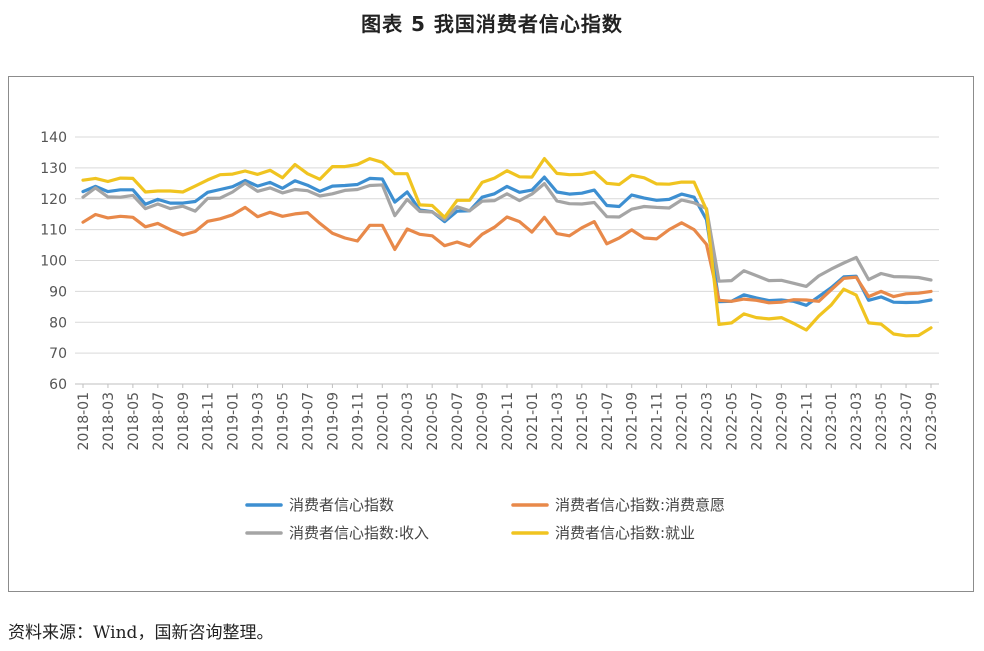 The width and height of the screenshot is (984, 651). Describe the element at coordinates (53, 200) in the screenshot. I see `y-tick-label: 120` at that location.